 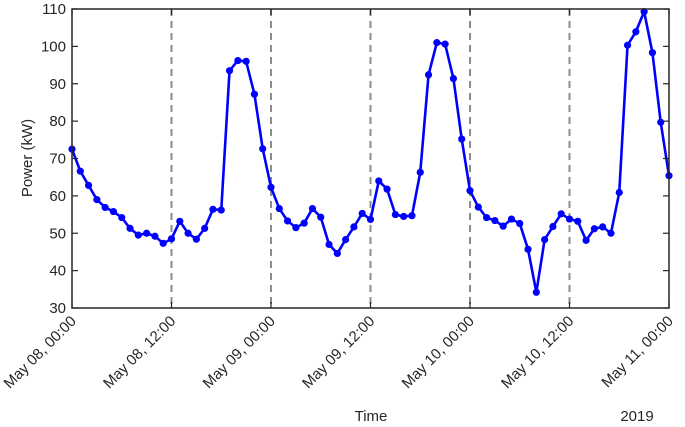 What do you see at coordinates (139, 352) in the screenshot?
I see `x-tick-label: May 08, 12:00` at bounding box center [139, 352].